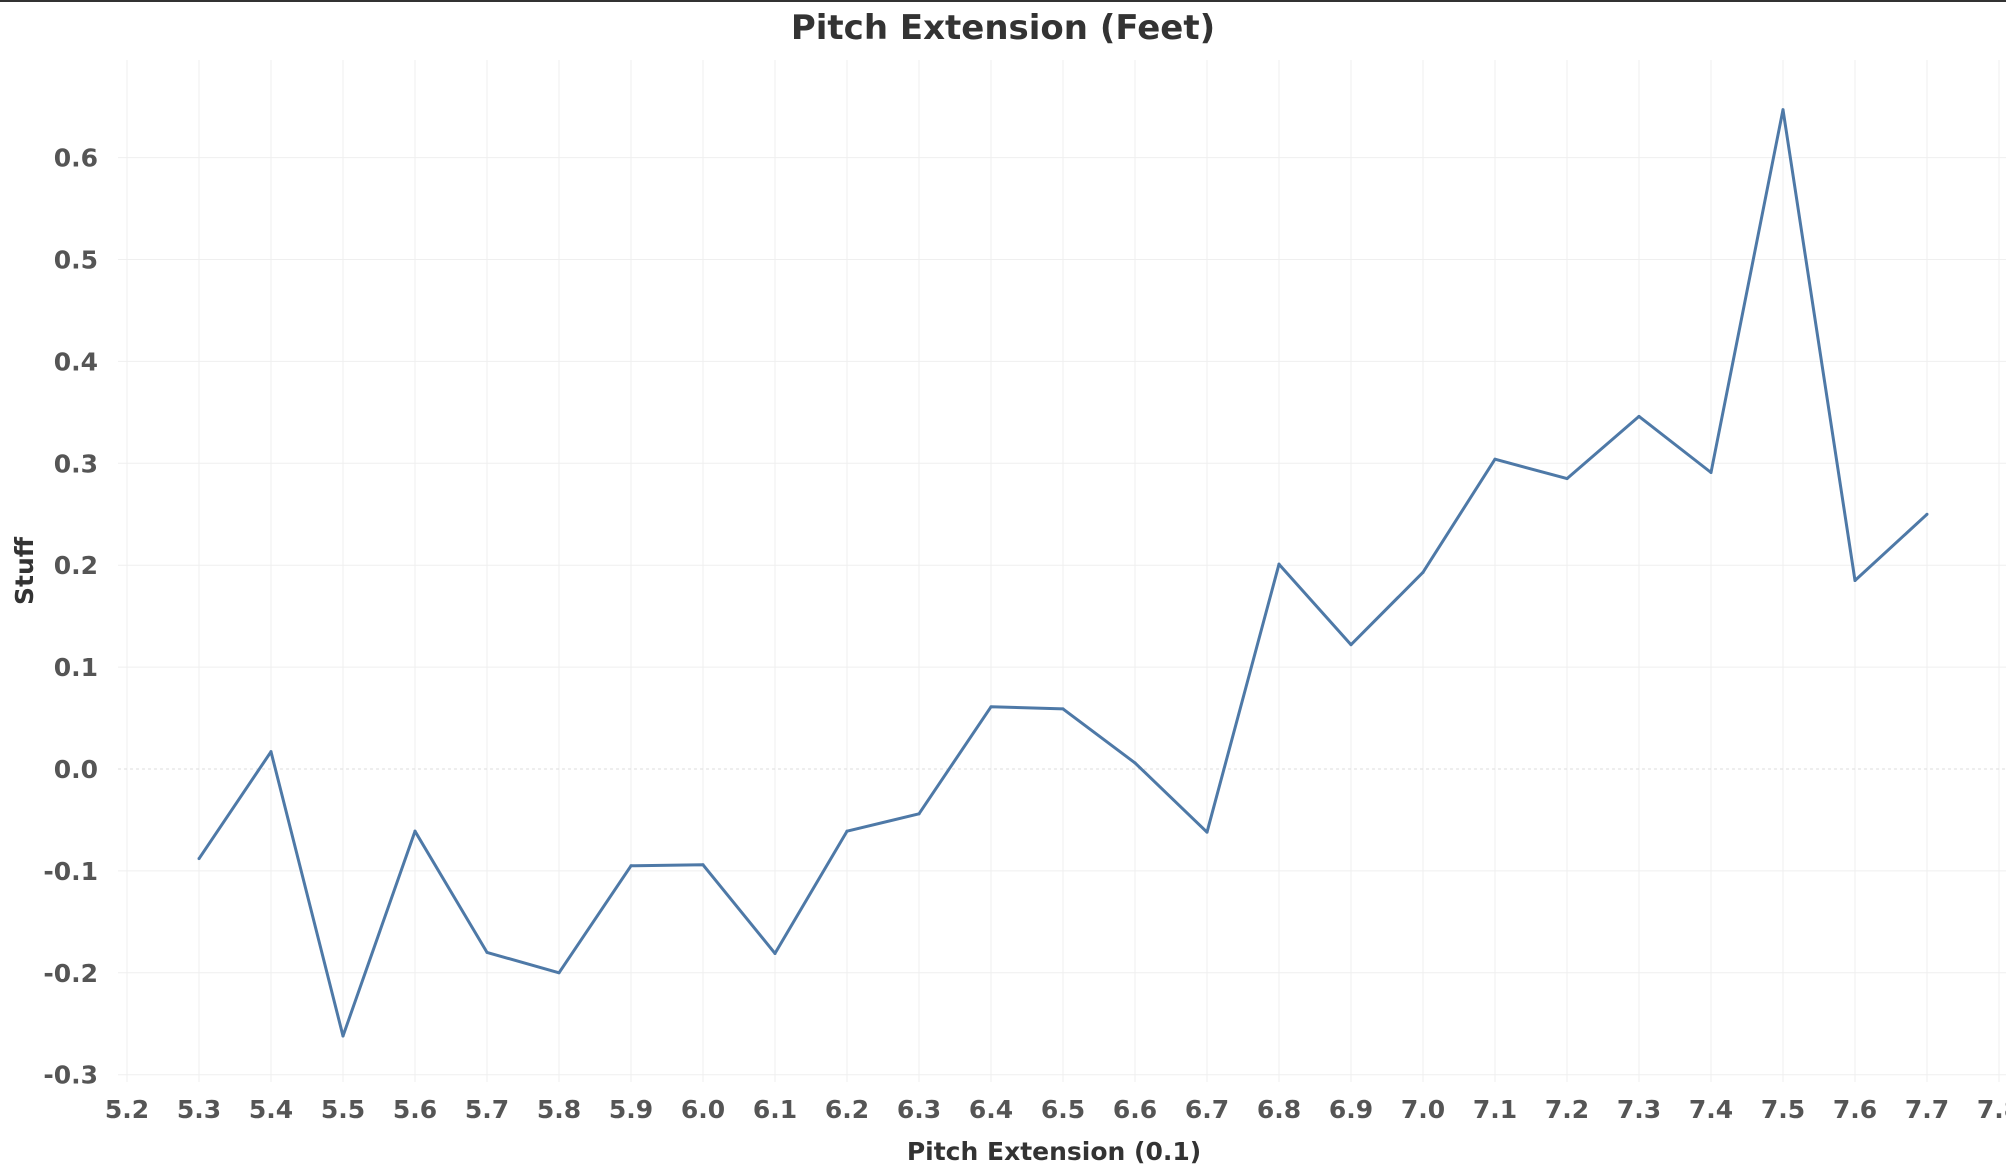 This screenshot has height=1176, width=2006. Describe the element at coordinates (1423, 1109) in the screenshot. I see `x-tick-label: 7.0` at that location.